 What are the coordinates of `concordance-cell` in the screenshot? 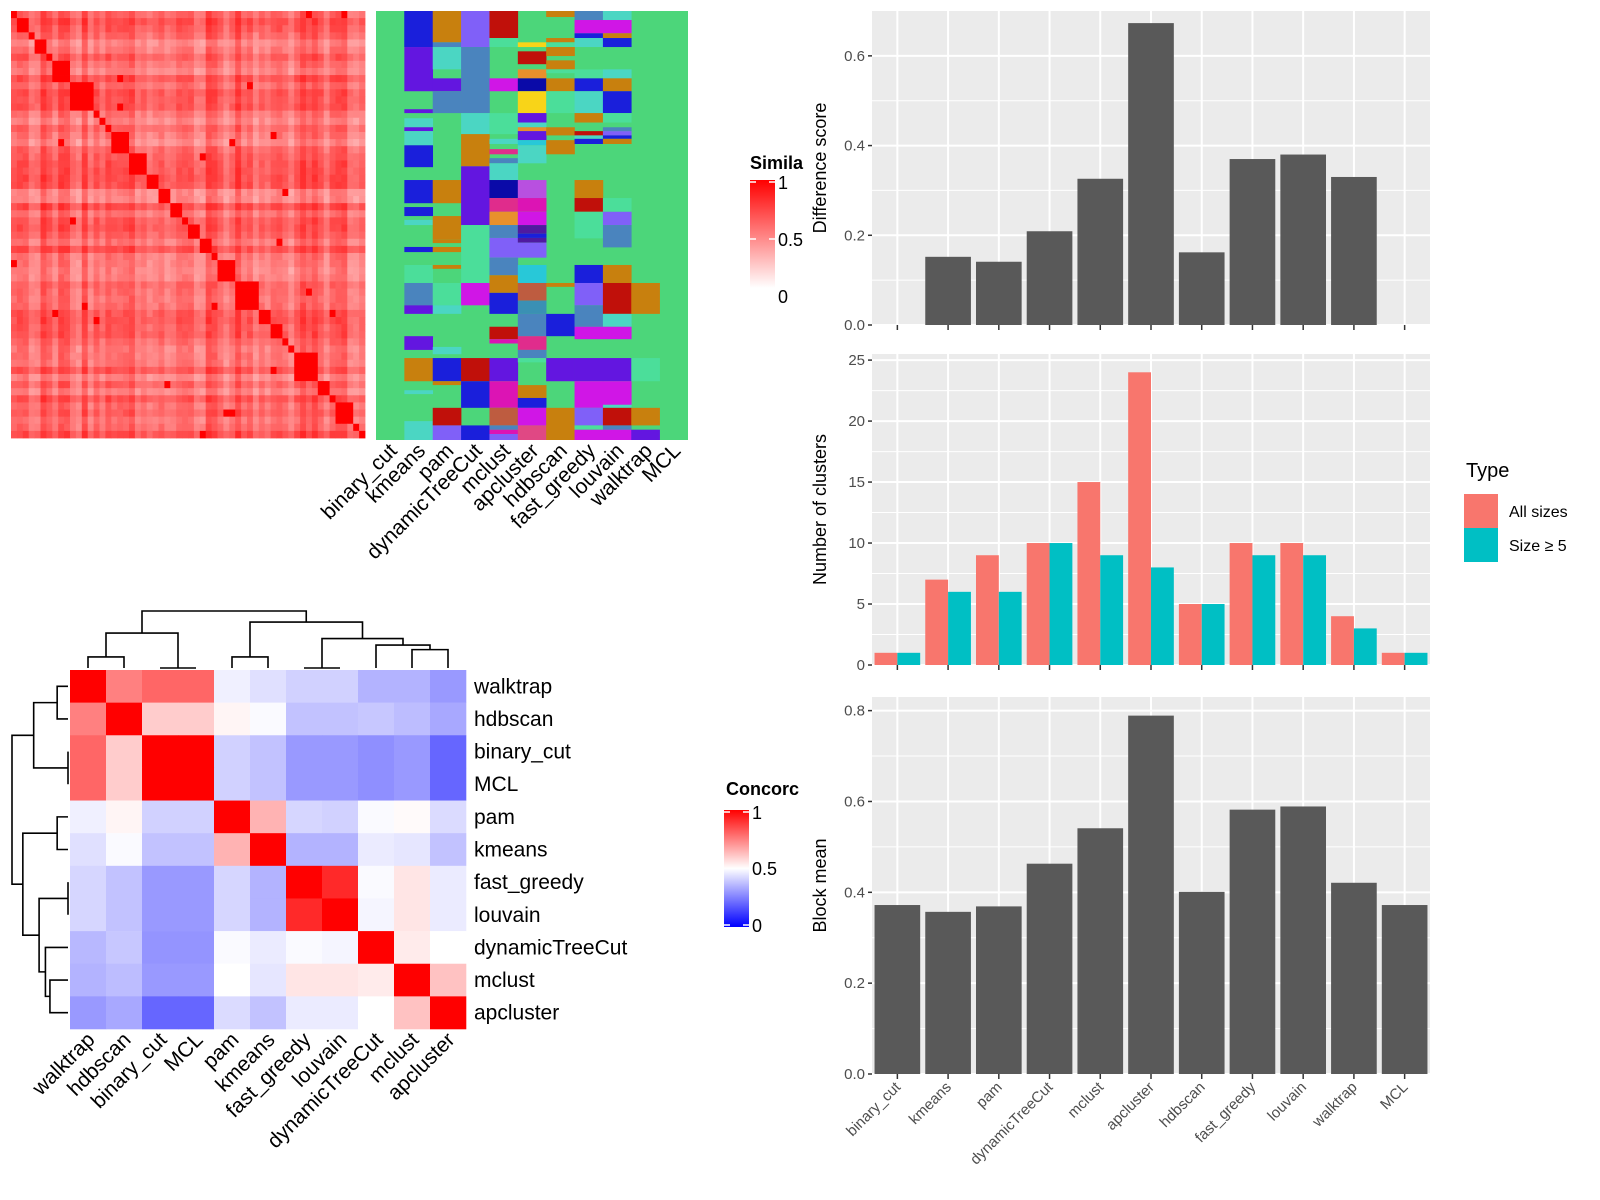 It's located at (196, 1013).